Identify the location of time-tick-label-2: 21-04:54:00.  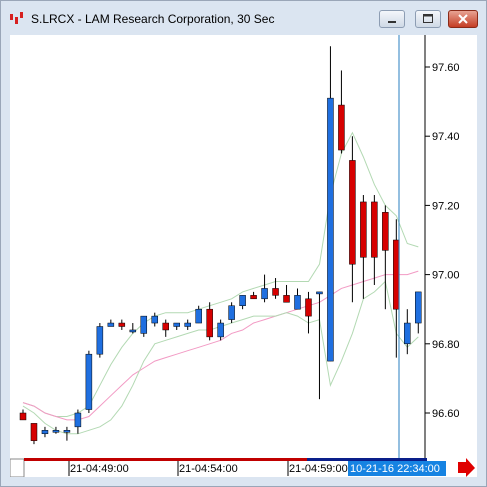
(208, 469).